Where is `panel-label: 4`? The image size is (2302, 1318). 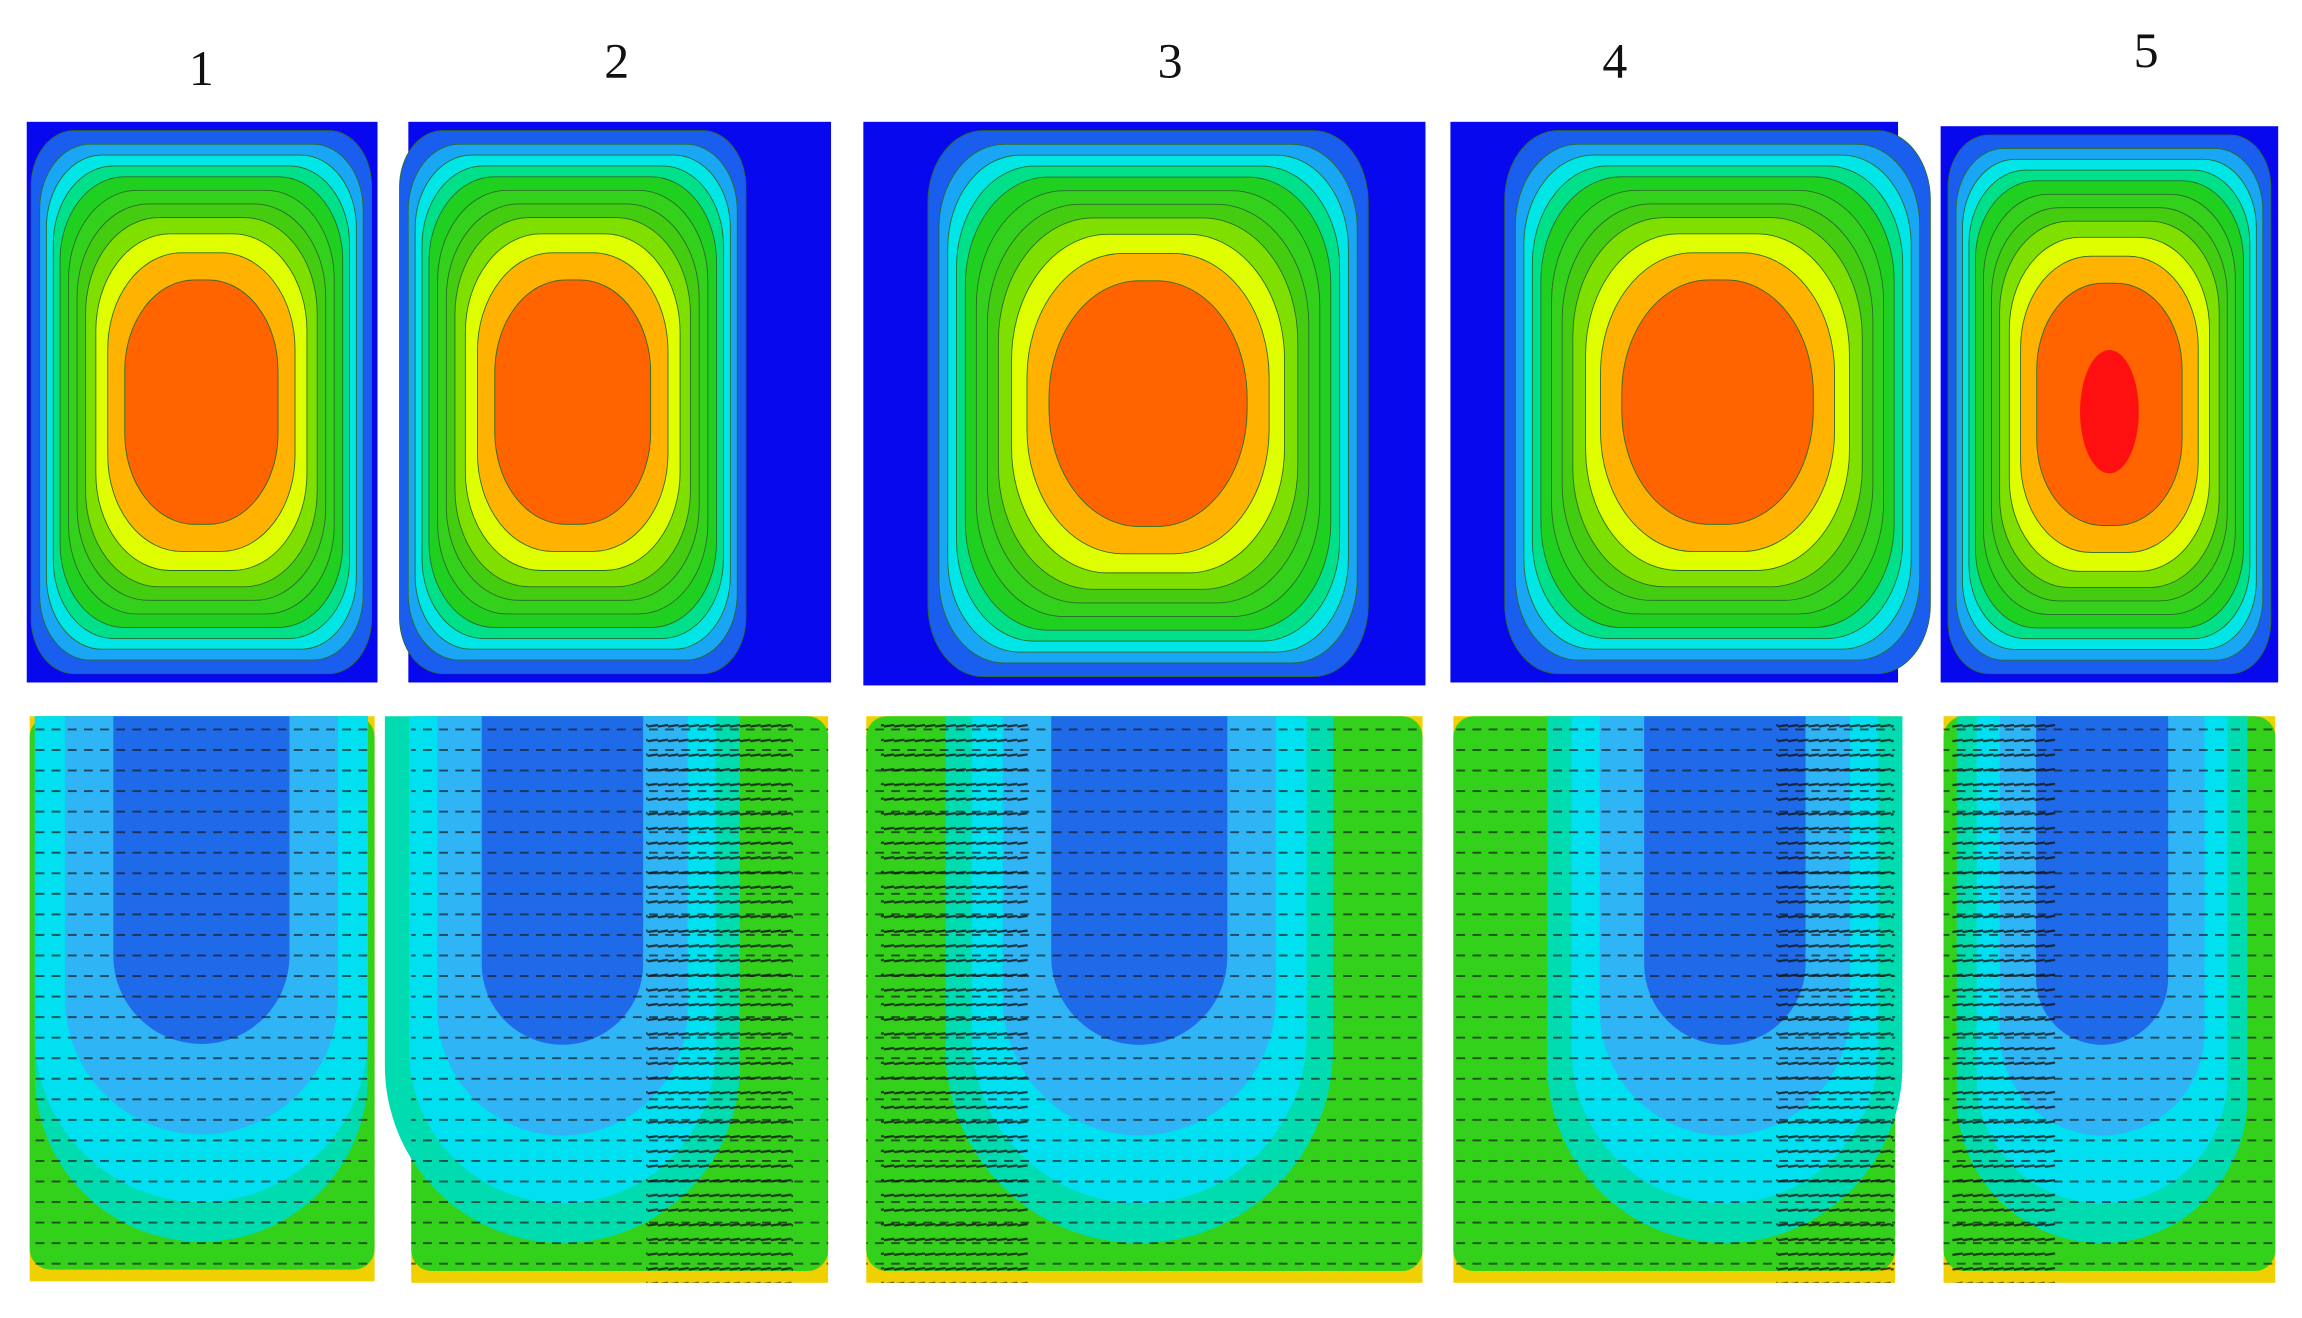
panel-label: 4 is located at coordinates (1614, 60).